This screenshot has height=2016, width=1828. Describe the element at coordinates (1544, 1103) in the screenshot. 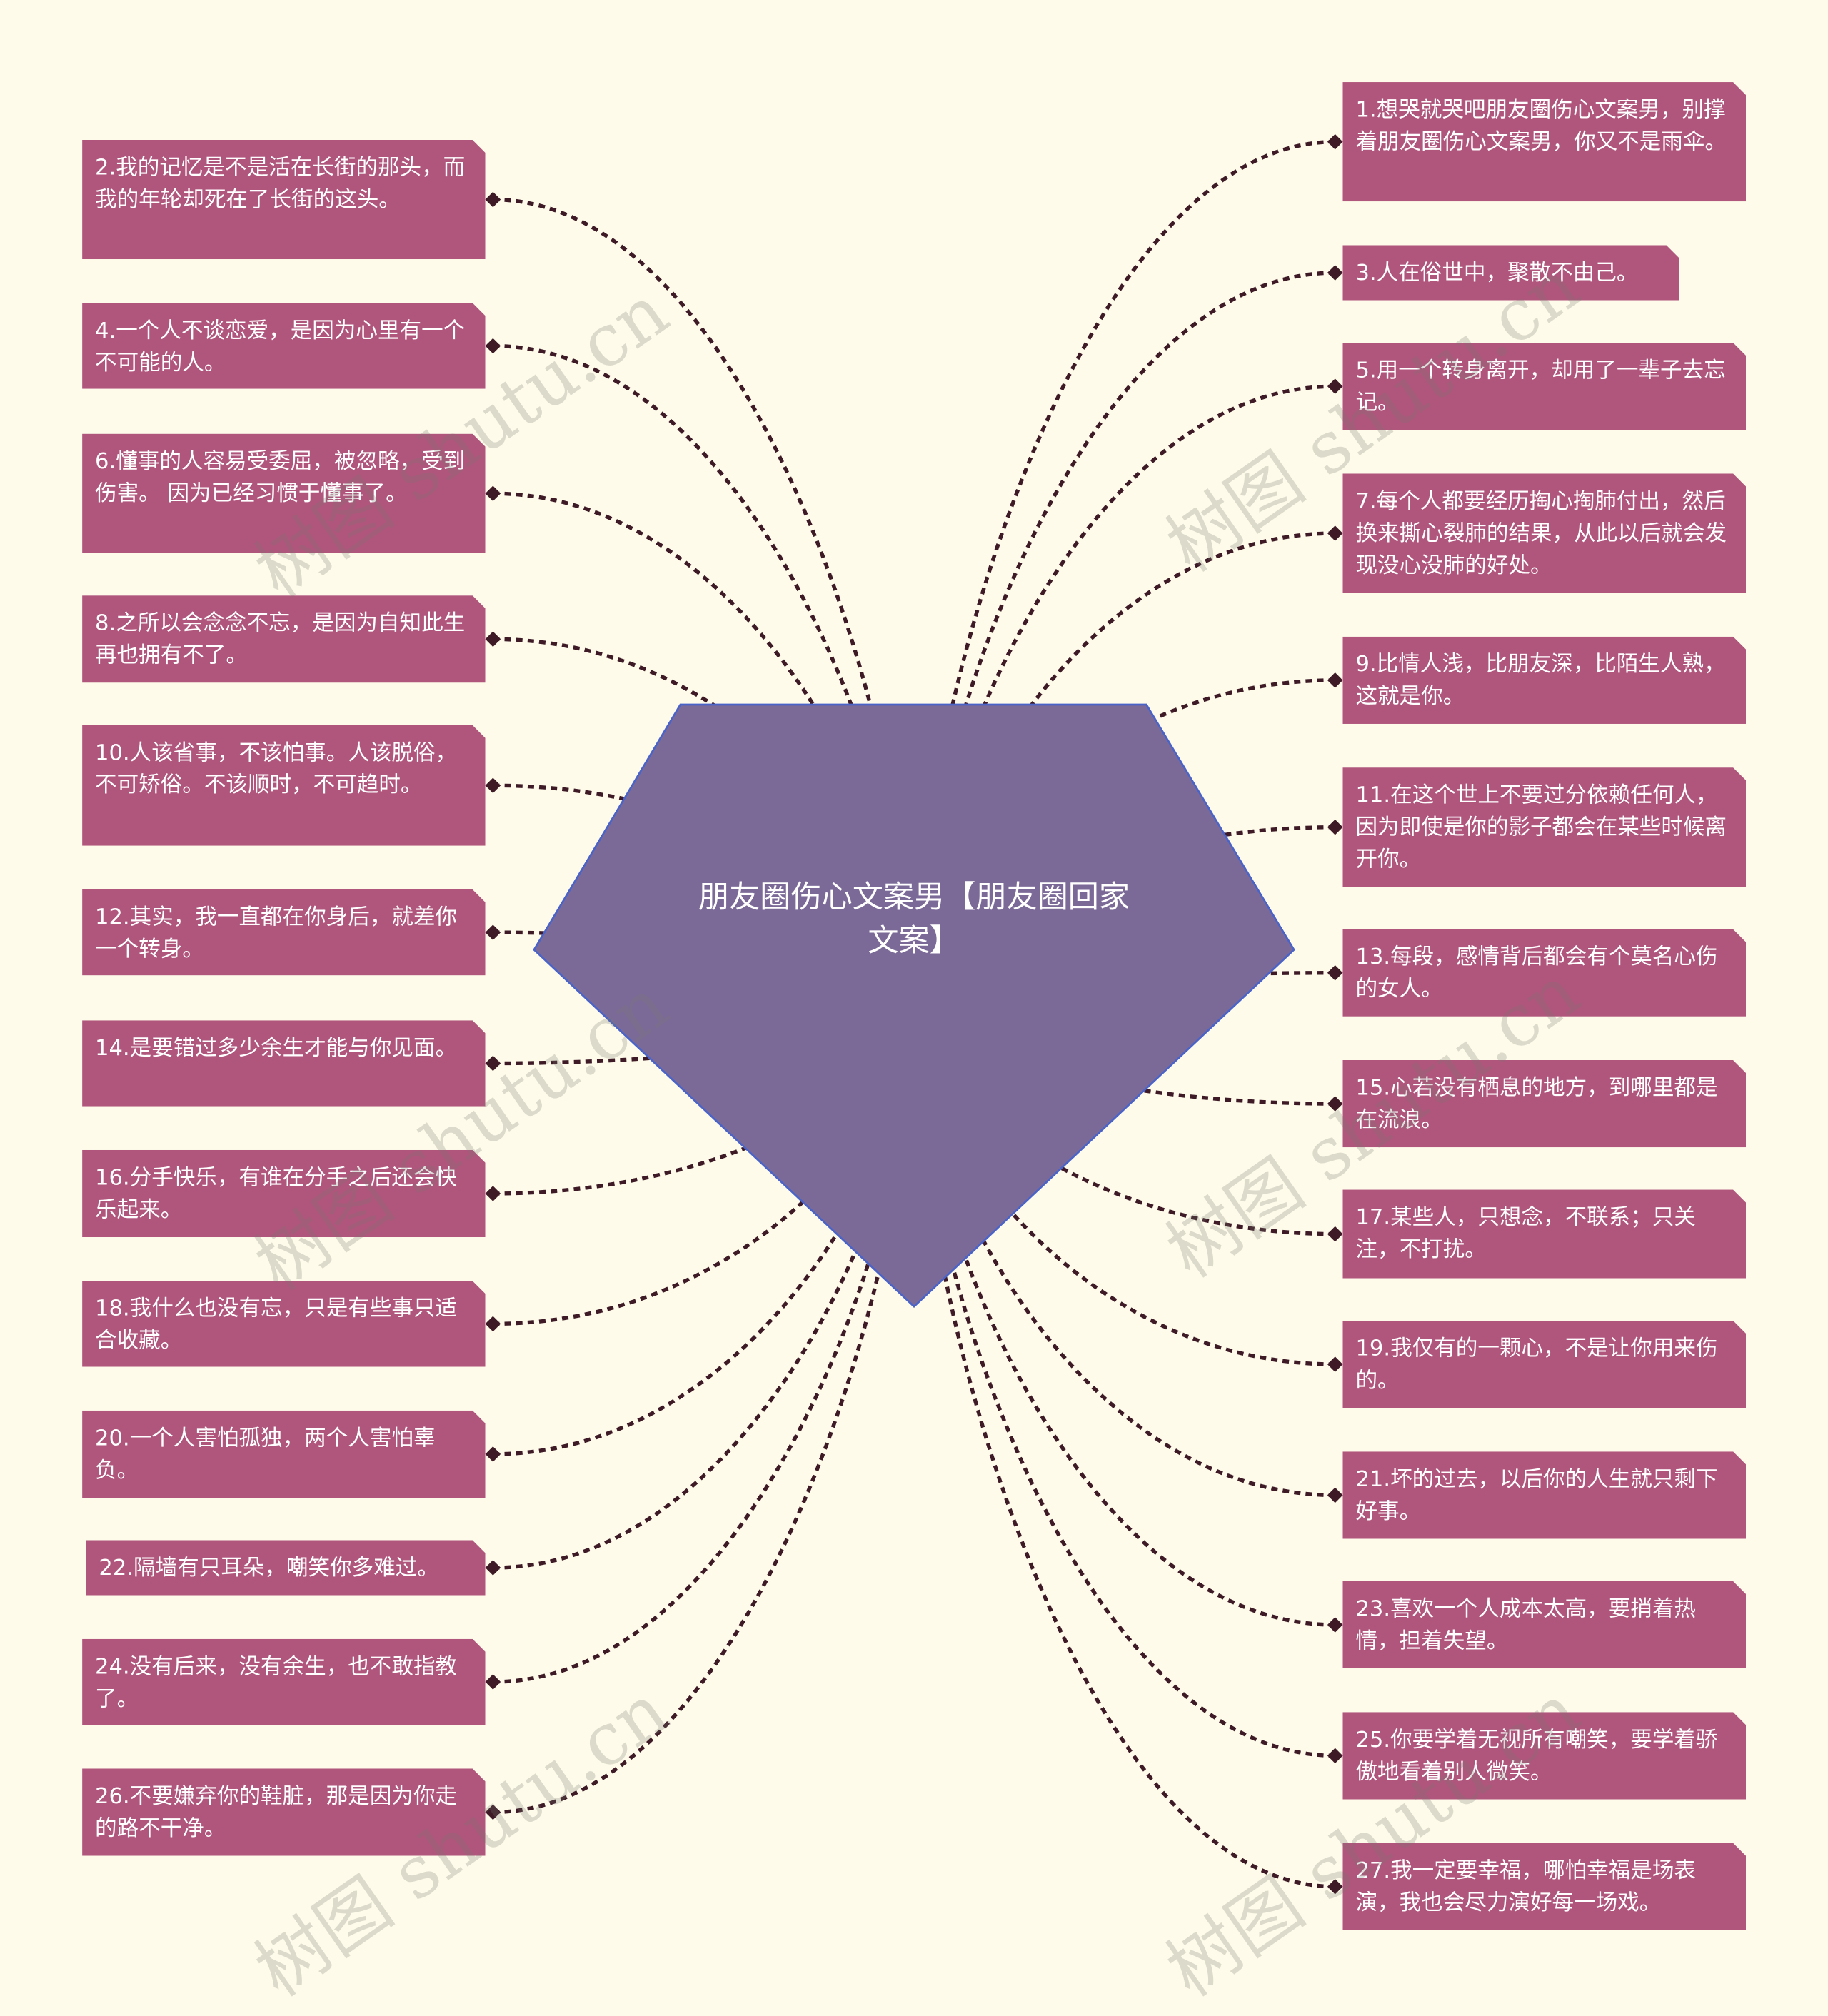

I see `right-node: 15.心若没有栖息的地方，到哪里都是在流浪。` at that location.